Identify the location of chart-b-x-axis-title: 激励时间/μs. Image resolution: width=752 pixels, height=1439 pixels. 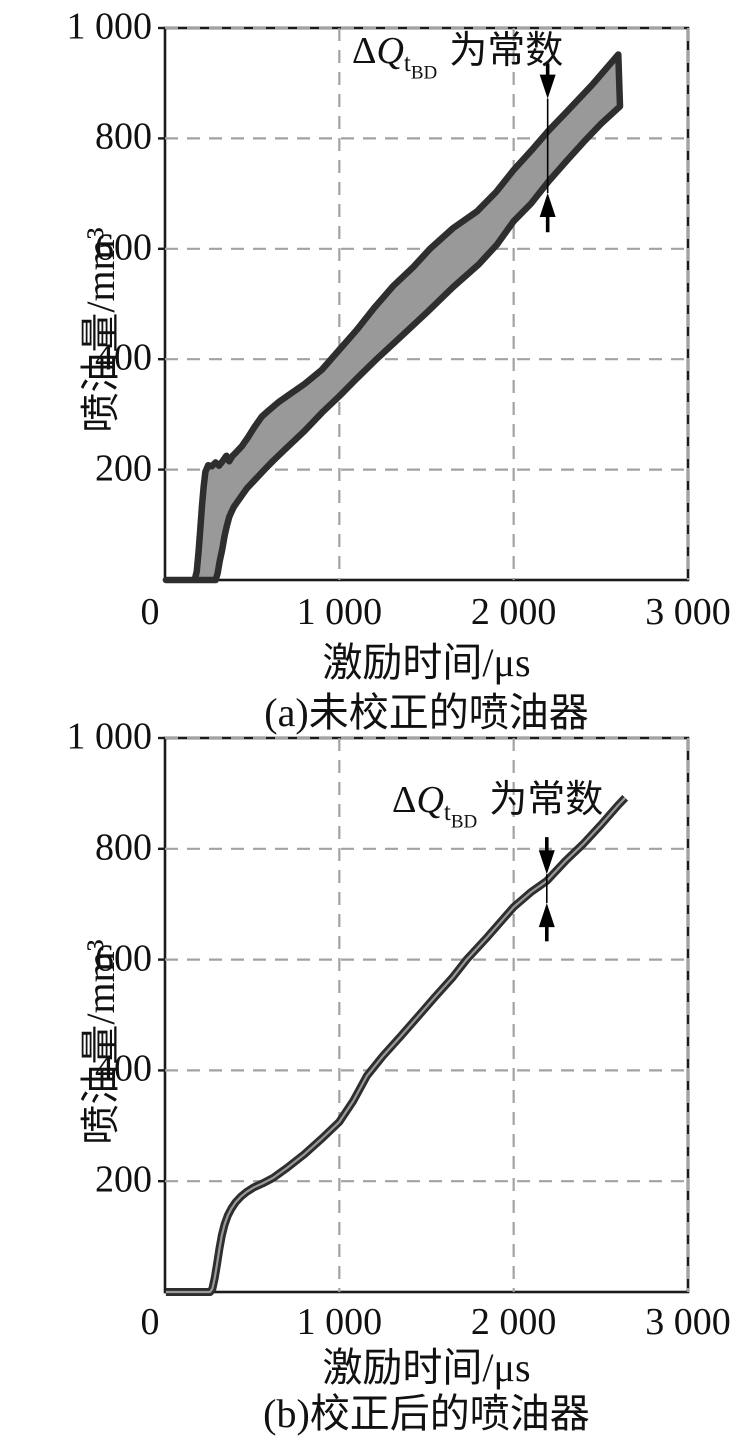
(426, 1367).